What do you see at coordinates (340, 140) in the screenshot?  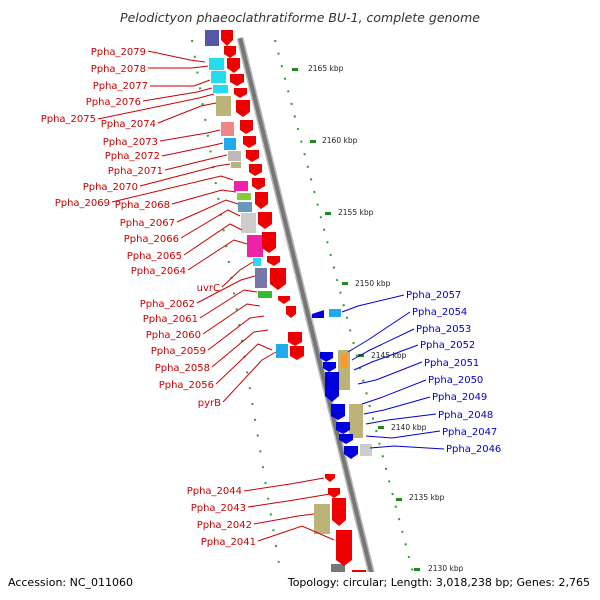 I see `tick-label-2160: 2160 kbp` at bounding box center [340, 140].